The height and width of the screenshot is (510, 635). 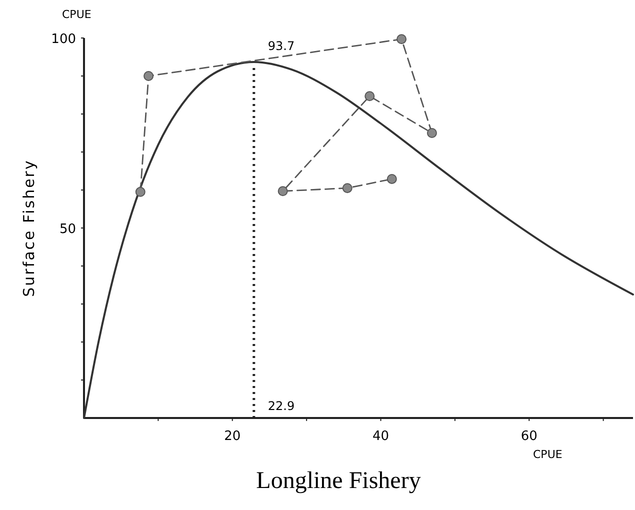 What do you see at coordinates (232, 436) in the screenshot?
I see `x-tick-label: 20` at bounding box center [232, 436].